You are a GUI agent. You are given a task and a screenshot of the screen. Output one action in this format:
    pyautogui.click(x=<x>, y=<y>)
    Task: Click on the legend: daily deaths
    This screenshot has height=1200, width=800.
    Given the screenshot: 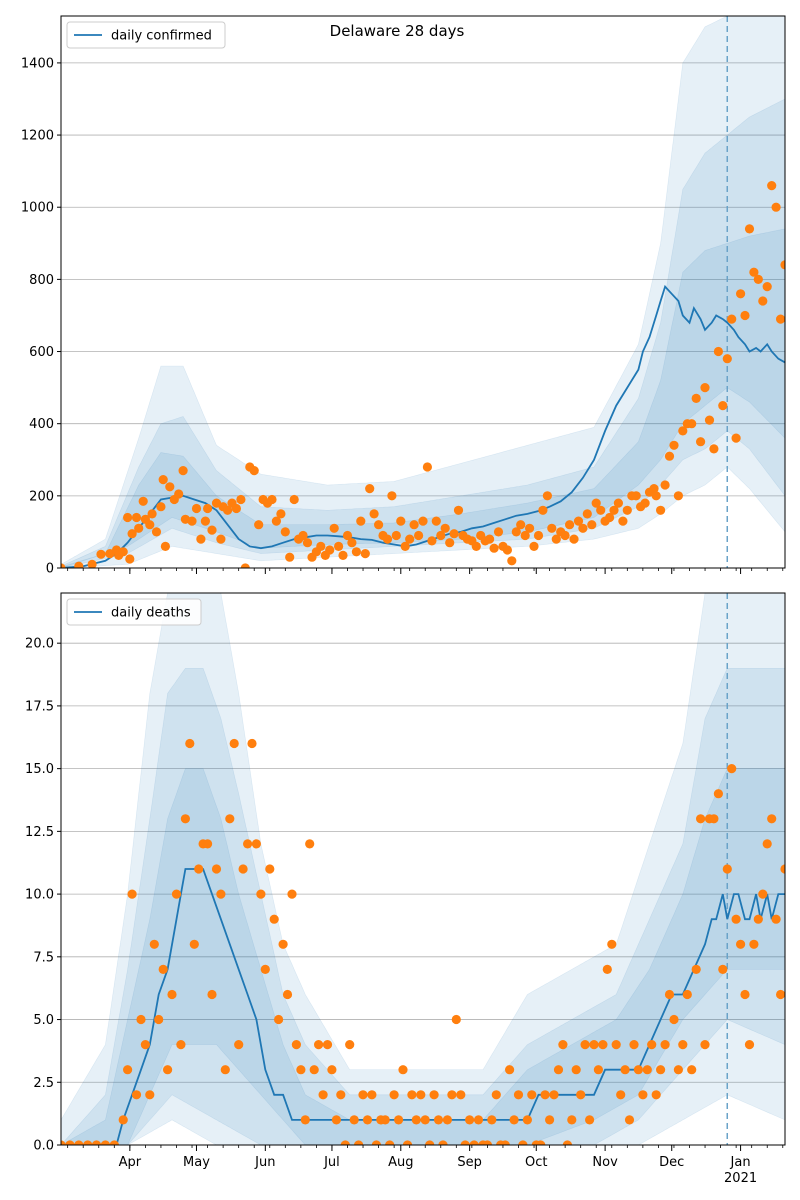 What is the action you would take?
    pyautogui.click(x=134, y=612)
    